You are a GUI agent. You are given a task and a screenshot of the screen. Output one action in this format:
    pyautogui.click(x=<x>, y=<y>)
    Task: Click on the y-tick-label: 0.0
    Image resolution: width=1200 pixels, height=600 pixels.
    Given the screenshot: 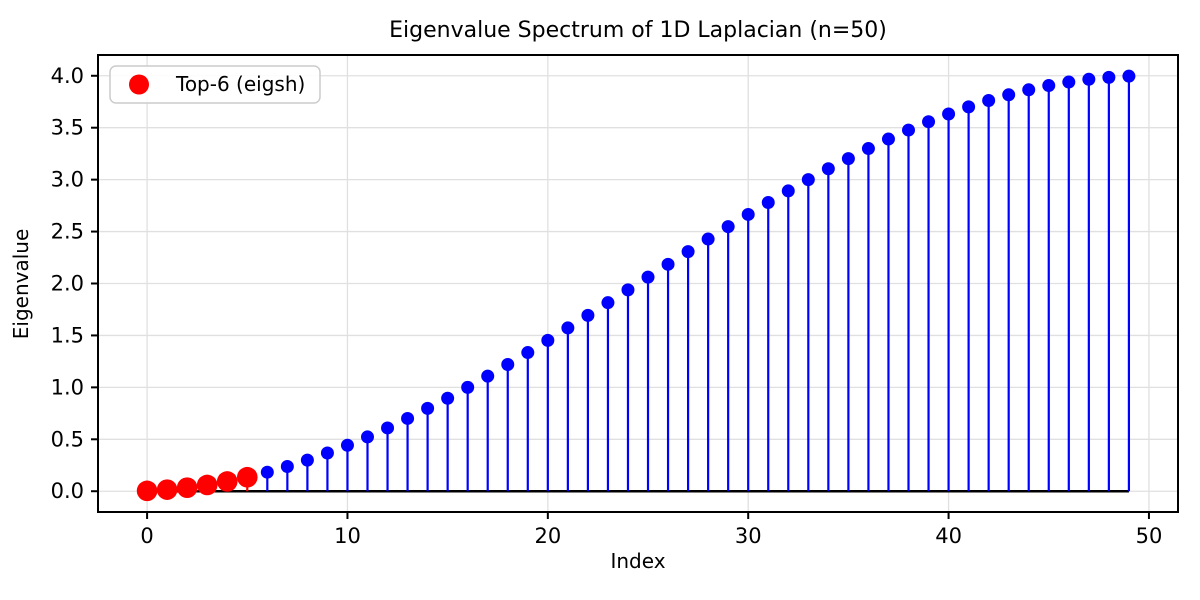 What is the action you would take?
    pyautogui.click(x=67, y=491)
    